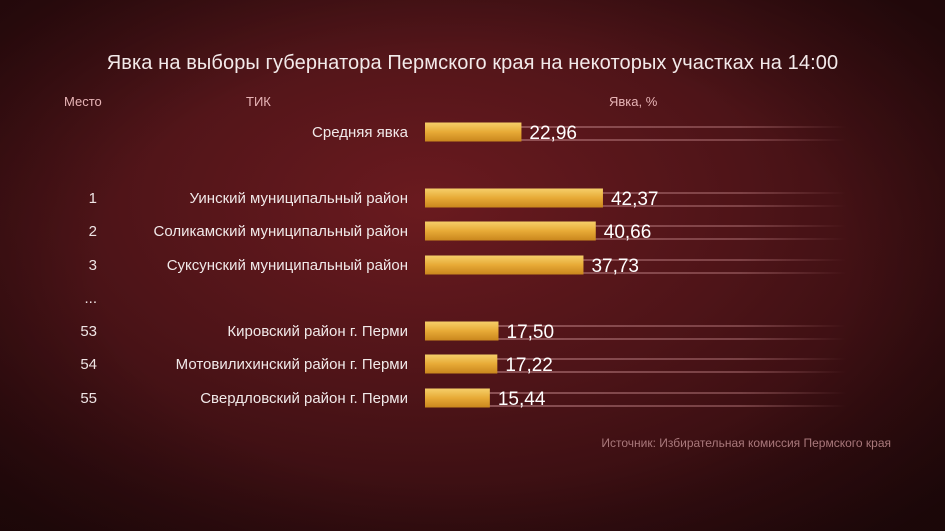  What do you see at coordinates (360, 132) in the screenshot?
I see `category-label: Средняя явка` at bounding box center [360, 132].